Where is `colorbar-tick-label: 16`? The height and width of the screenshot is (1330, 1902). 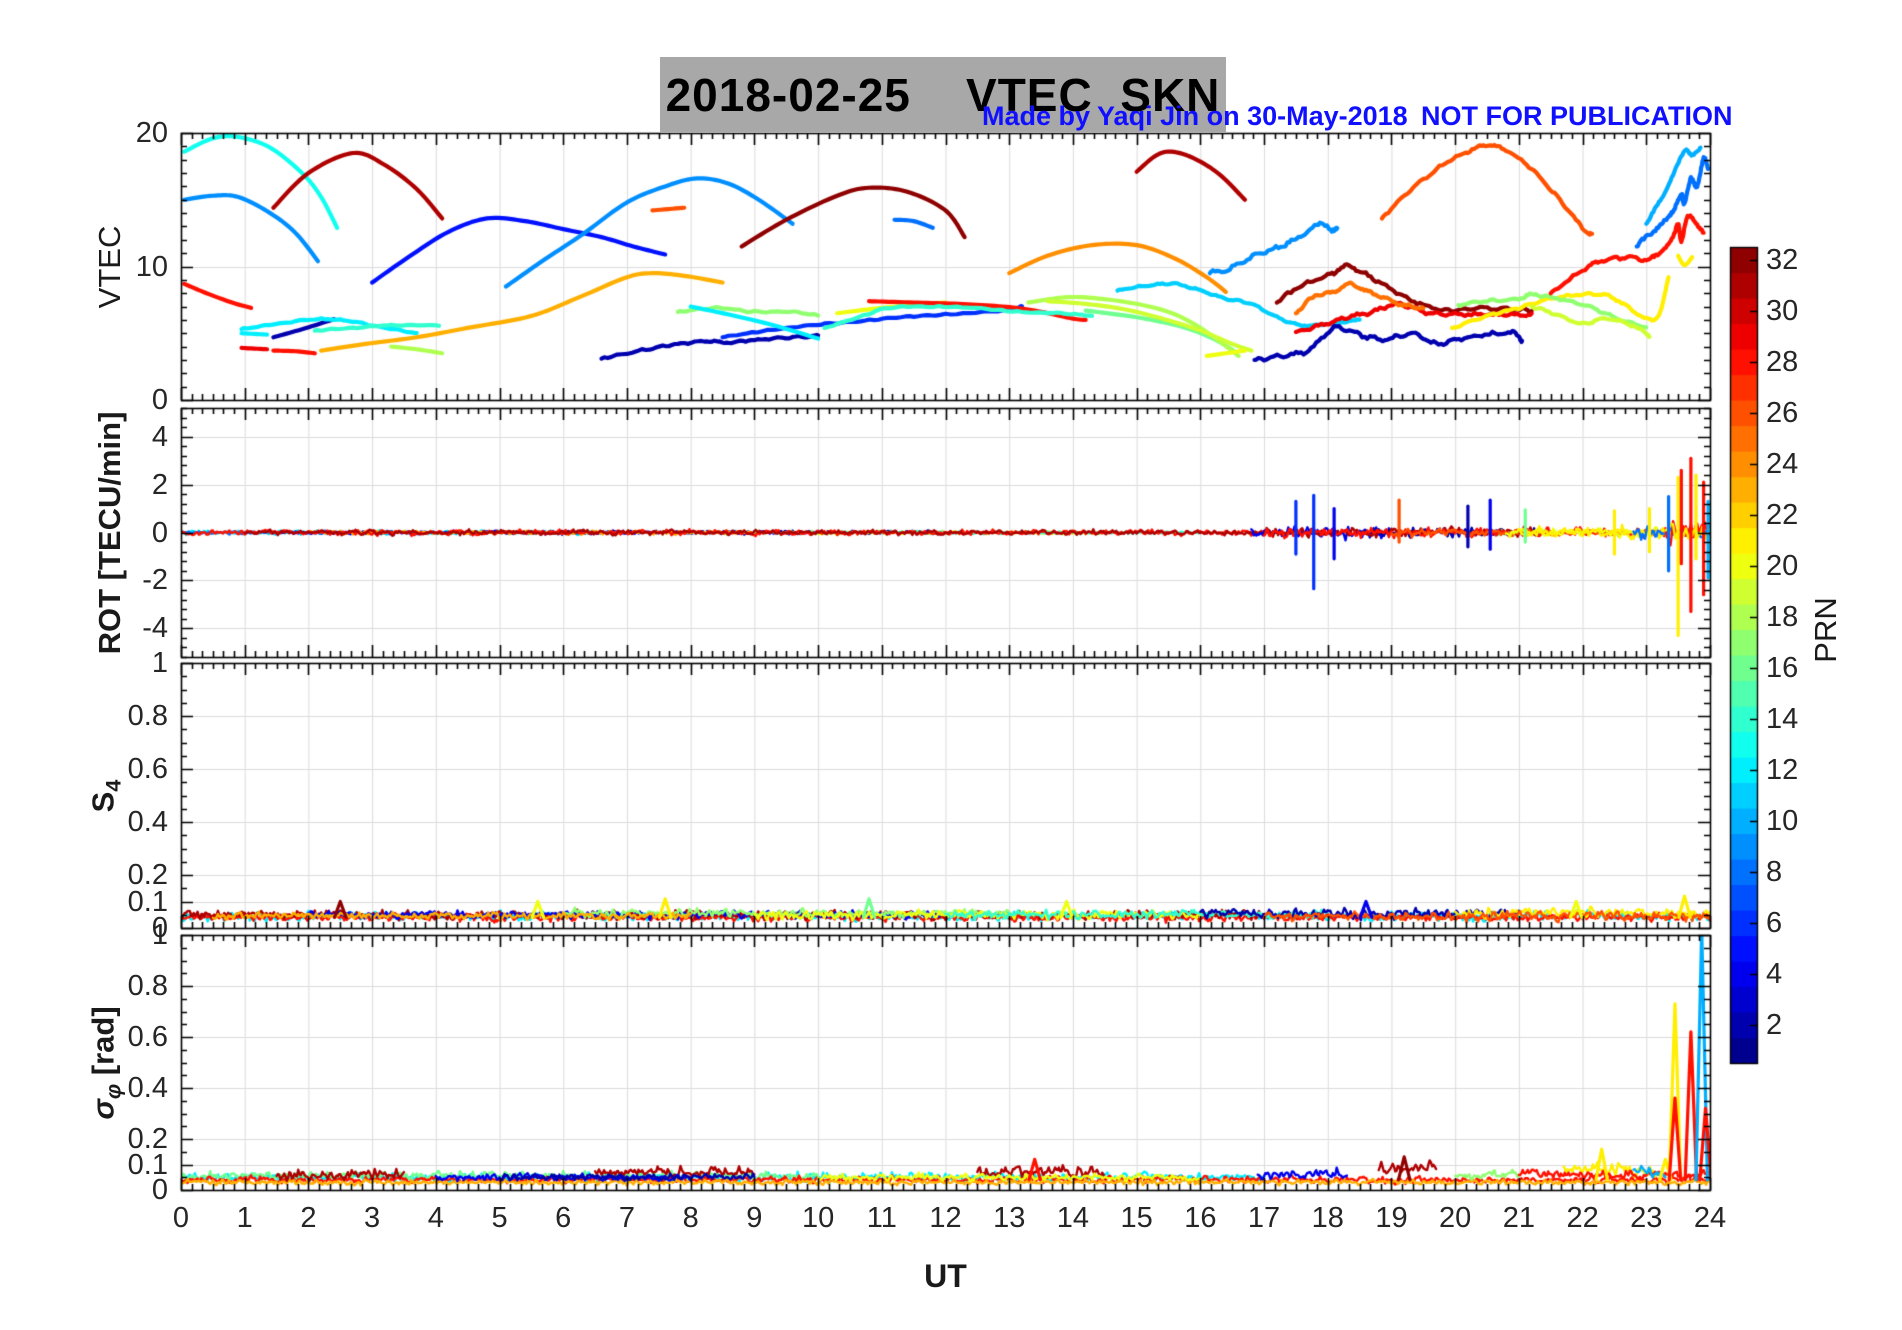
colorbar-tick-label: 16 is located at coordinates (1782, 667).